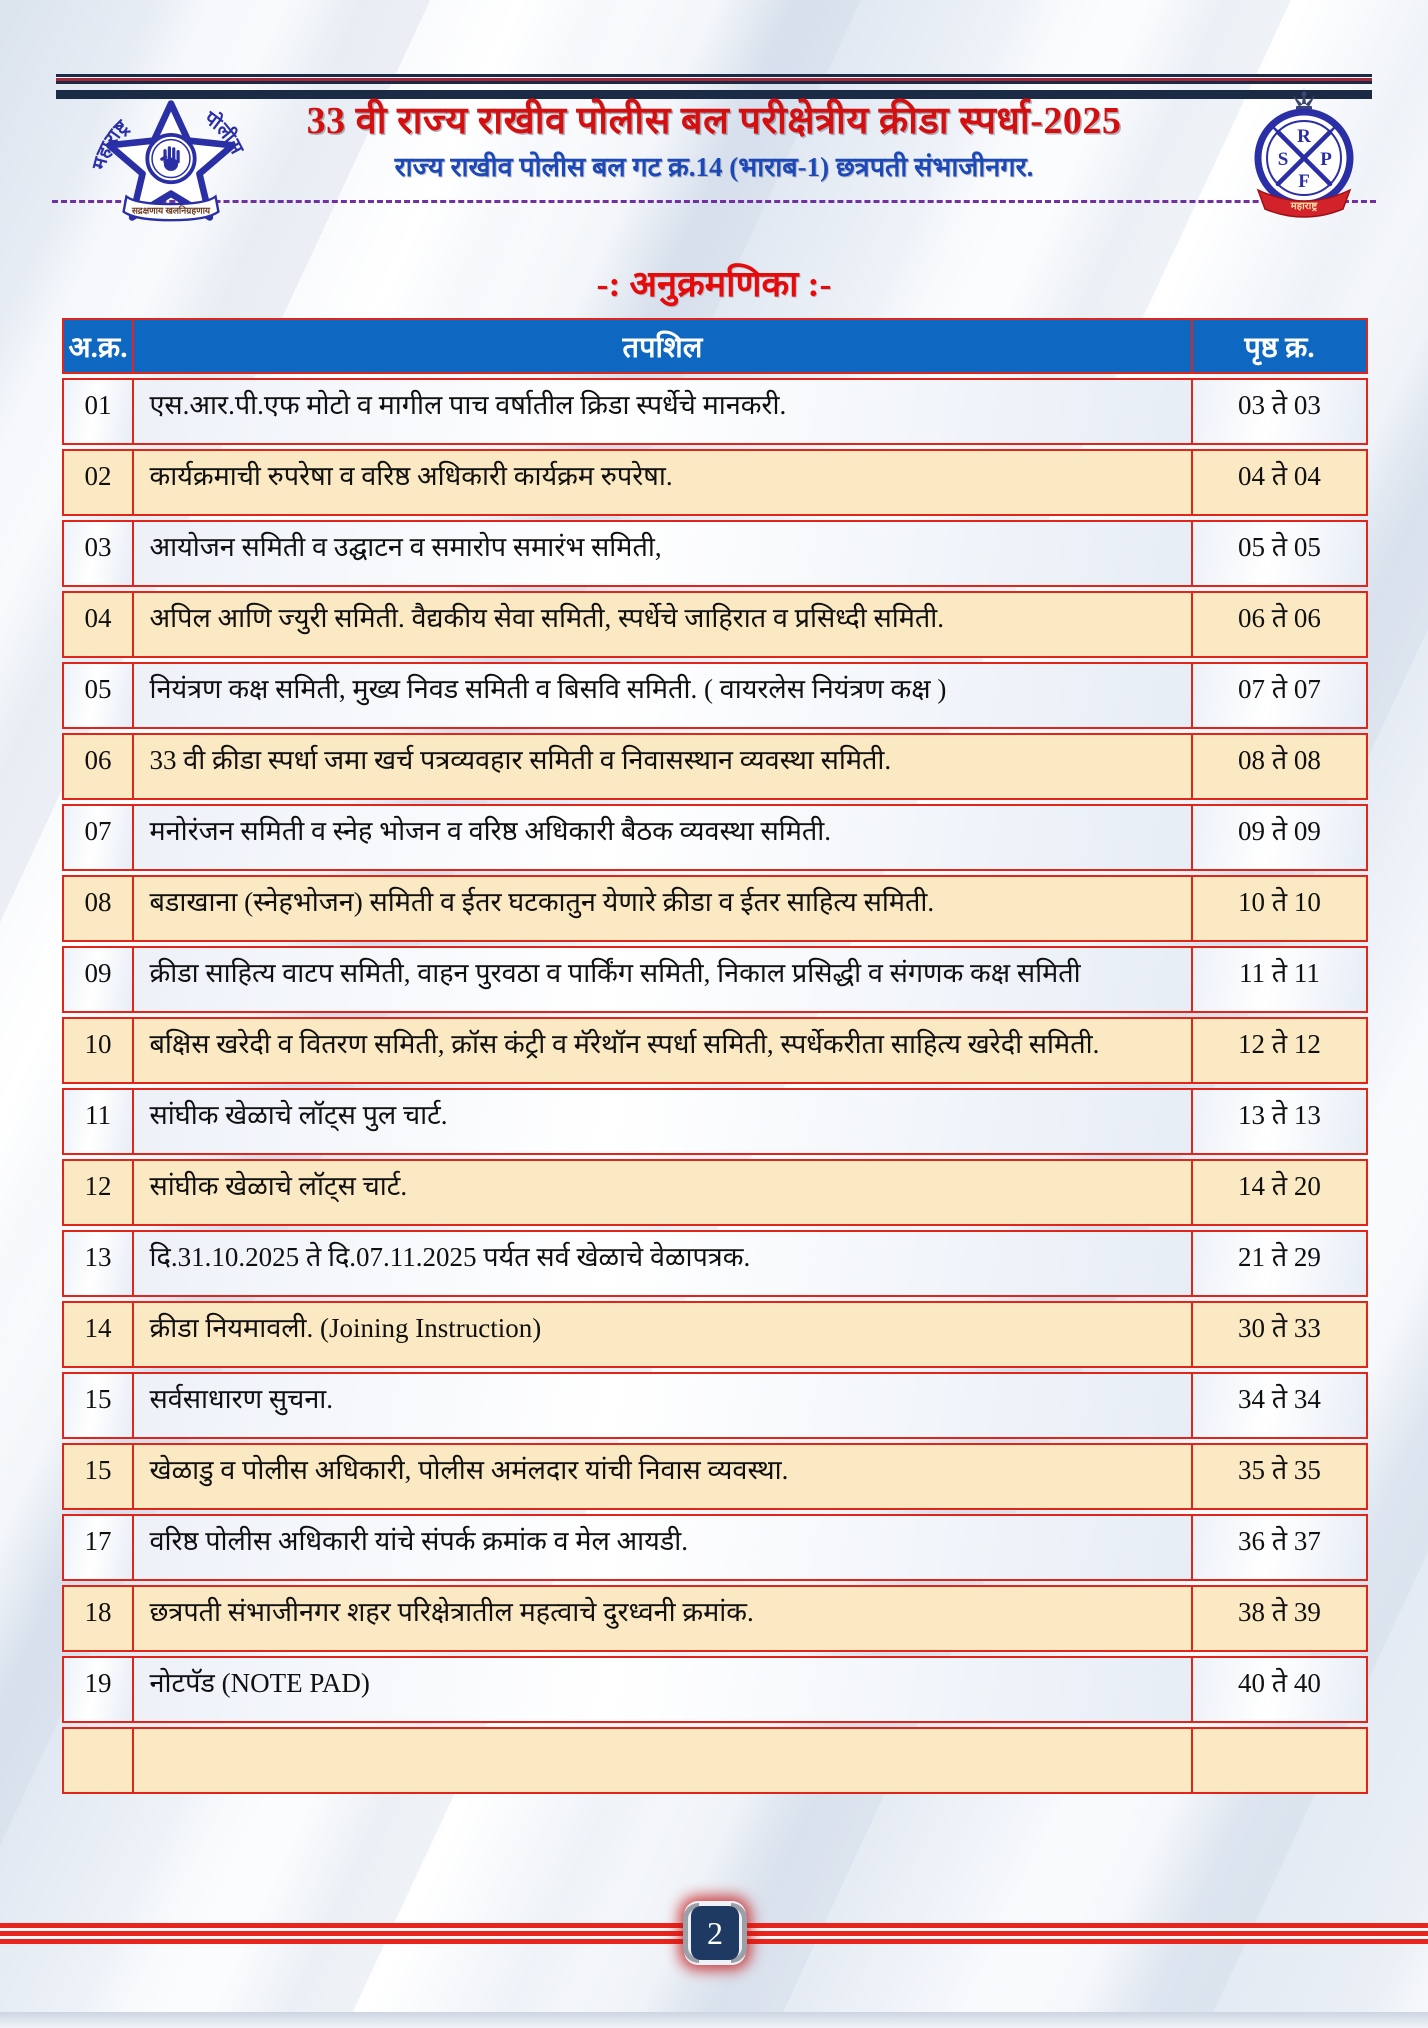 This screenshot has height=2028, width=1428. I want to click on page-title: -: अनुक्रमणिका :-, so click(714, 284).